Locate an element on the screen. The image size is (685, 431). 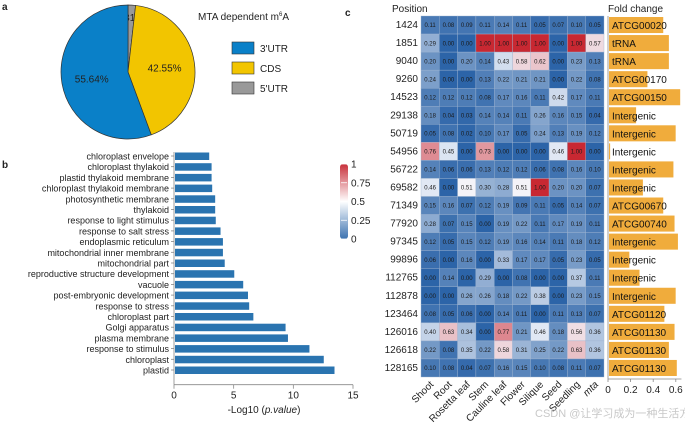
go-category-label: photosynthetic membrane is located at coordinates (117, 199).